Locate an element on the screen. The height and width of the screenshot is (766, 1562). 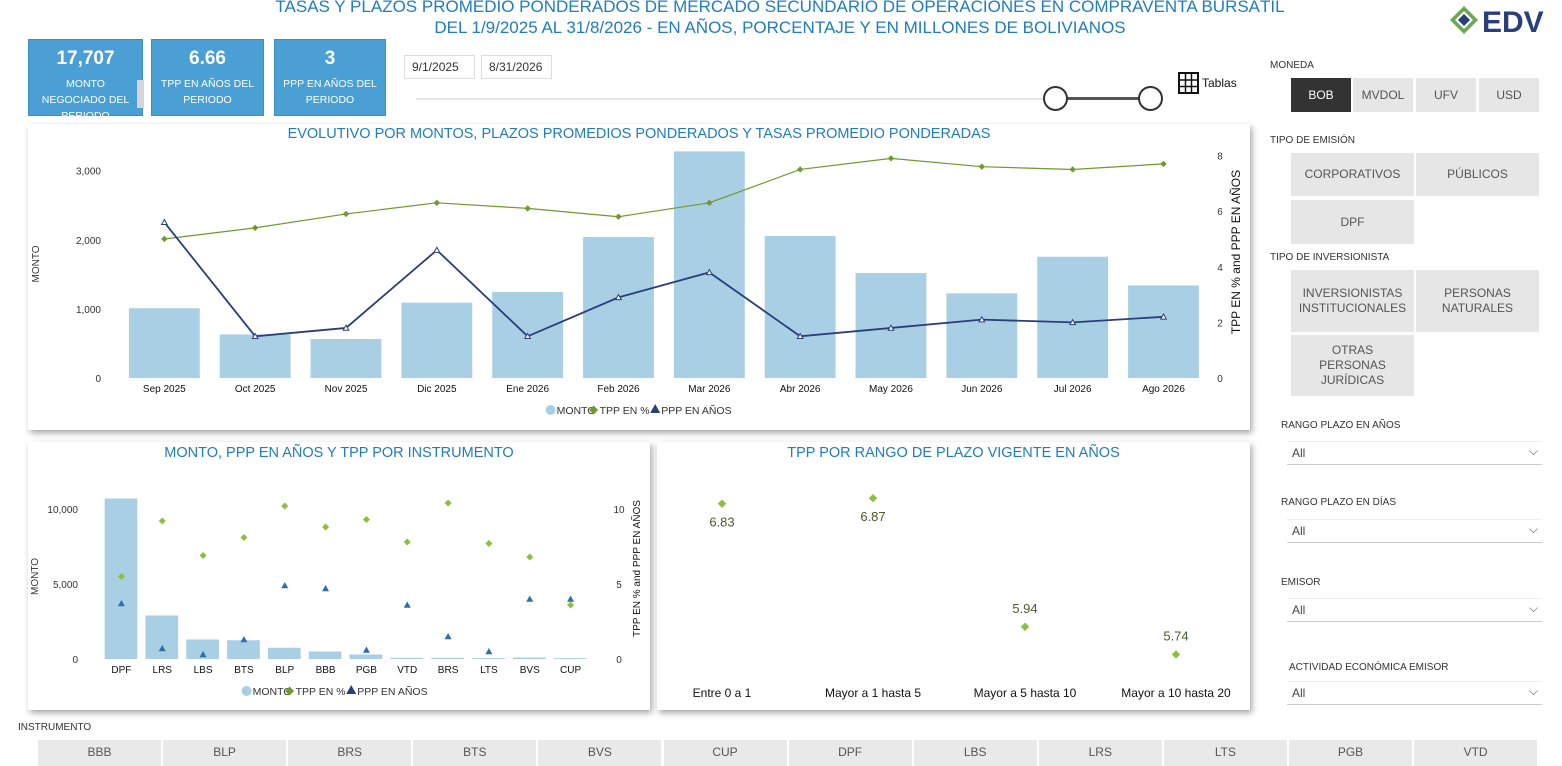
moneda-mvdol-button: MVDOL is located at coordinates (1383, 95).